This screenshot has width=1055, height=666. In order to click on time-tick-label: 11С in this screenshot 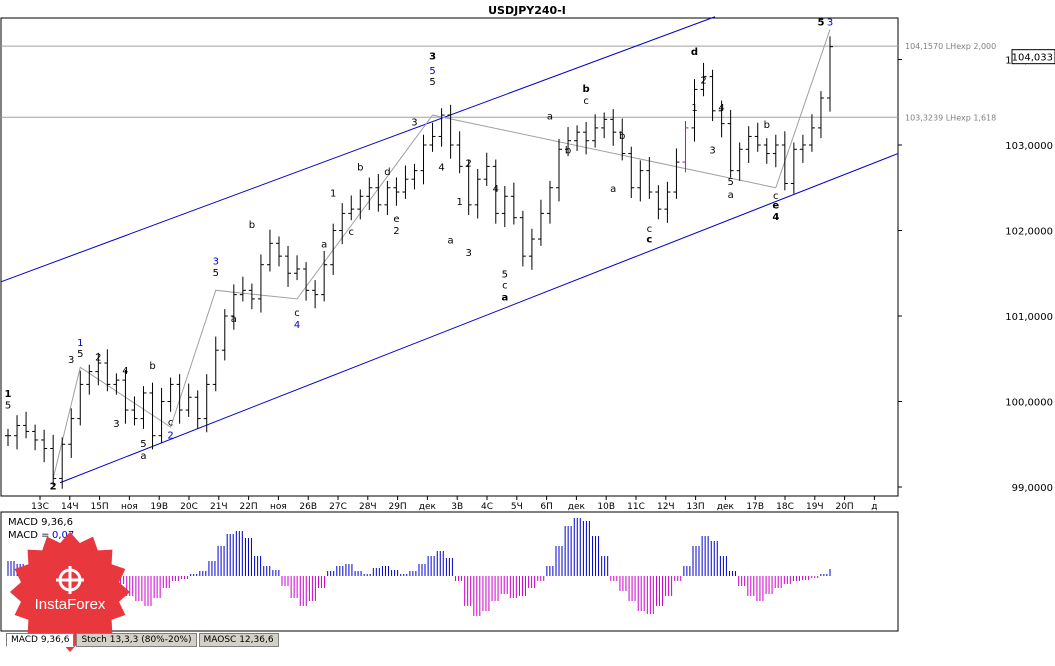, I will do `click(636, 507)`.